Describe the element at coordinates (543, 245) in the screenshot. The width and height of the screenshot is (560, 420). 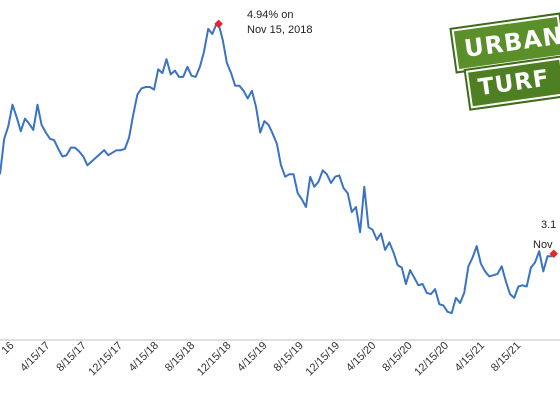
I see `last-annotation-line2: Nov` at that location.